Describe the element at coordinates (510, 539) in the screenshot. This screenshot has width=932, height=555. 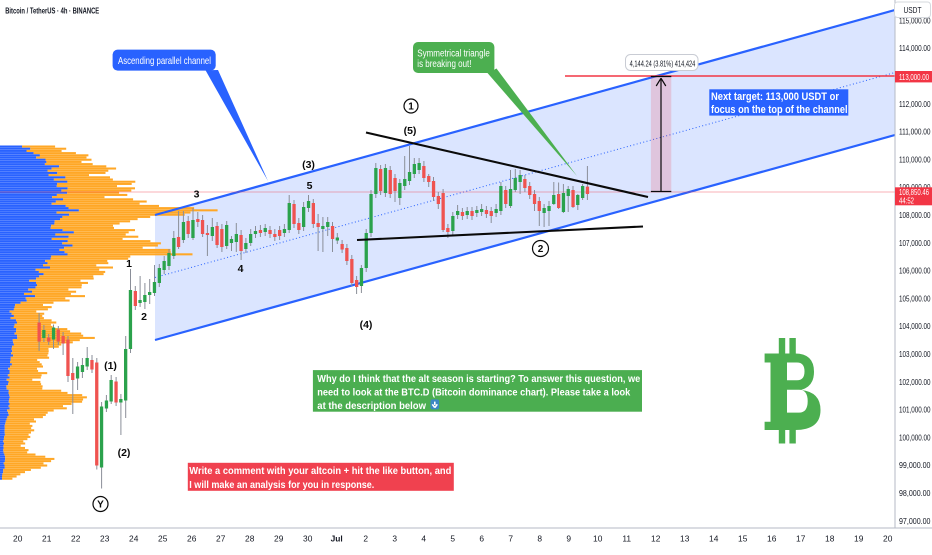
I see `svg-text: 7` at that location.